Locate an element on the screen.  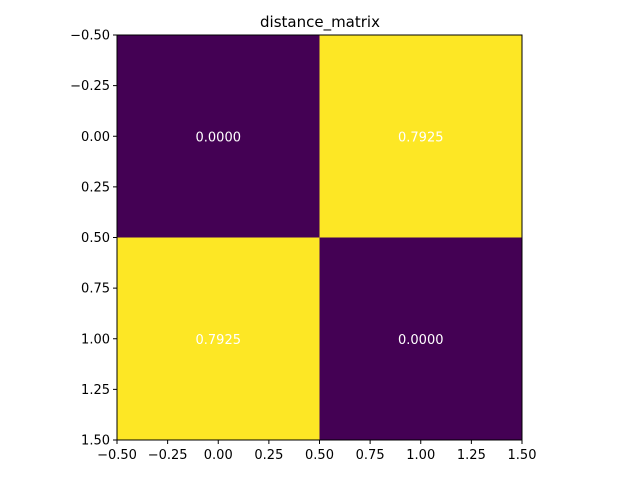
y-tick-label: −0.50 is located at coordinates (90, 36).